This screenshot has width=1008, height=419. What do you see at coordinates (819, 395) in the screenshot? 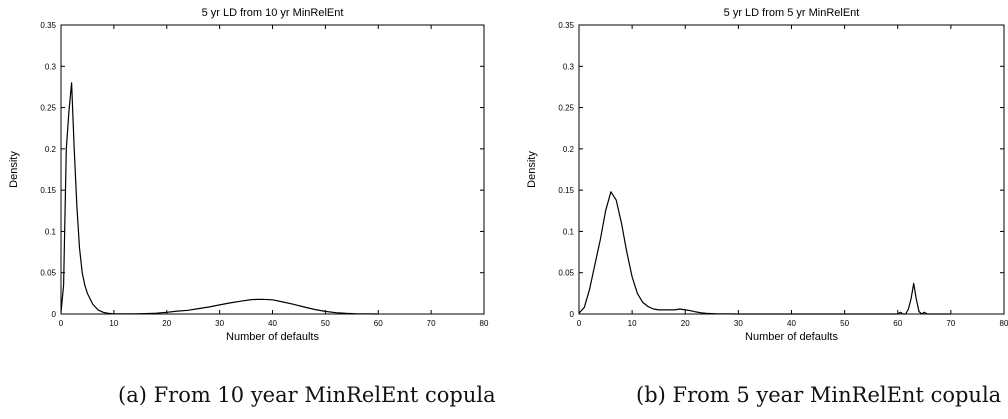
I see `caption-b: (b) From 5 year MinRelEnt copula` at bounding box center [819, 395].